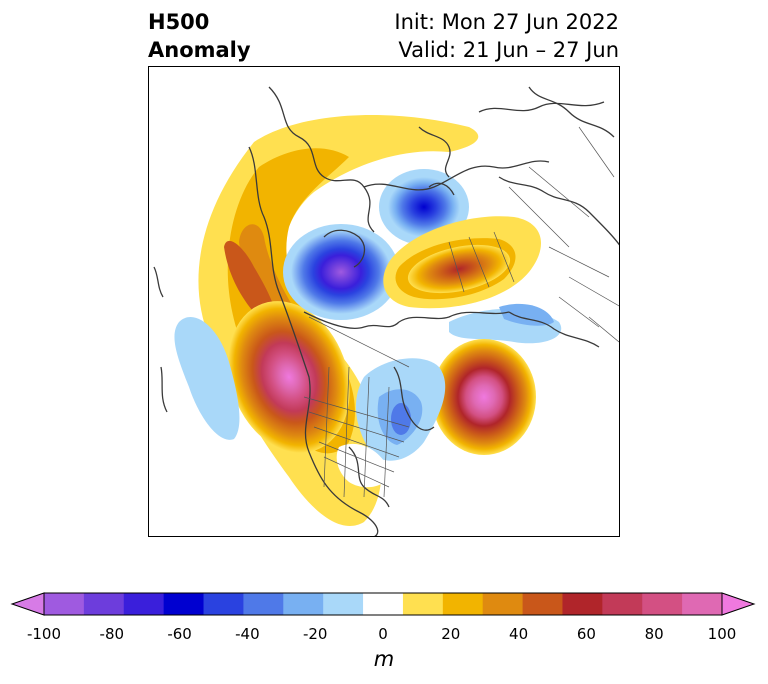  What do you see at coordinates (199, 50) in the screenshot?
I see `title-field: Anomaly` at bounding box center [199, 50].